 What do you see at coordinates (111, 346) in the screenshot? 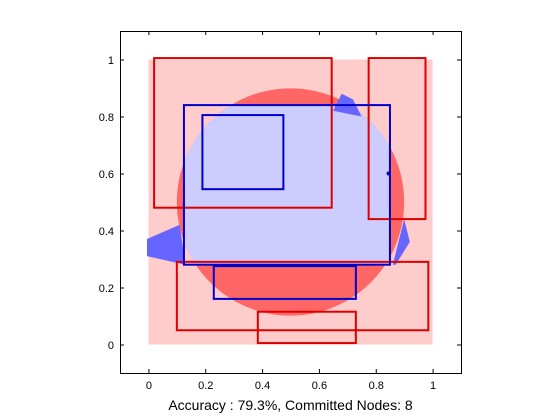
I see `y-tick-label: 0` at bounding box center [111, 346].